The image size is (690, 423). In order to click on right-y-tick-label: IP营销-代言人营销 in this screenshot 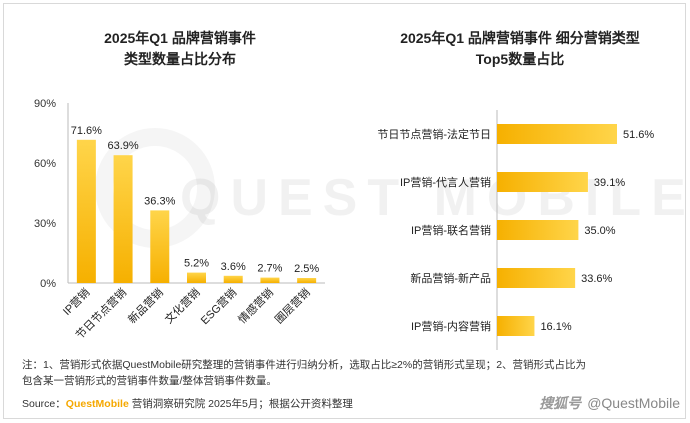, I will do `click(445, 182)`.